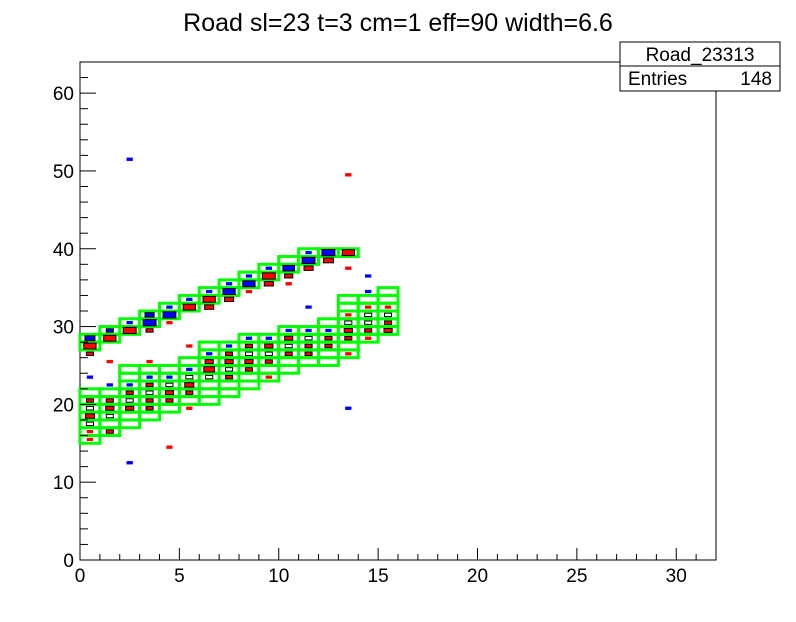  What do you see at coordinates (477, 576) in the screenshot?
I see `x-tick-label: 20` at bounding box center [477, 576].